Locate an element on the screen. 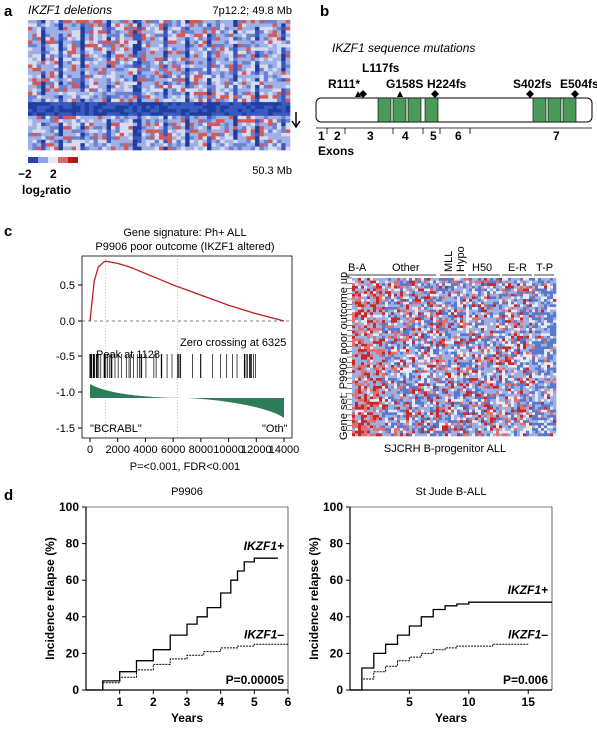 The width and height of the screenshot is (597, 732). mutation-markers: R111* L117fs G158S H224fs S402fs E504fs is located at coordinates (462, 79).